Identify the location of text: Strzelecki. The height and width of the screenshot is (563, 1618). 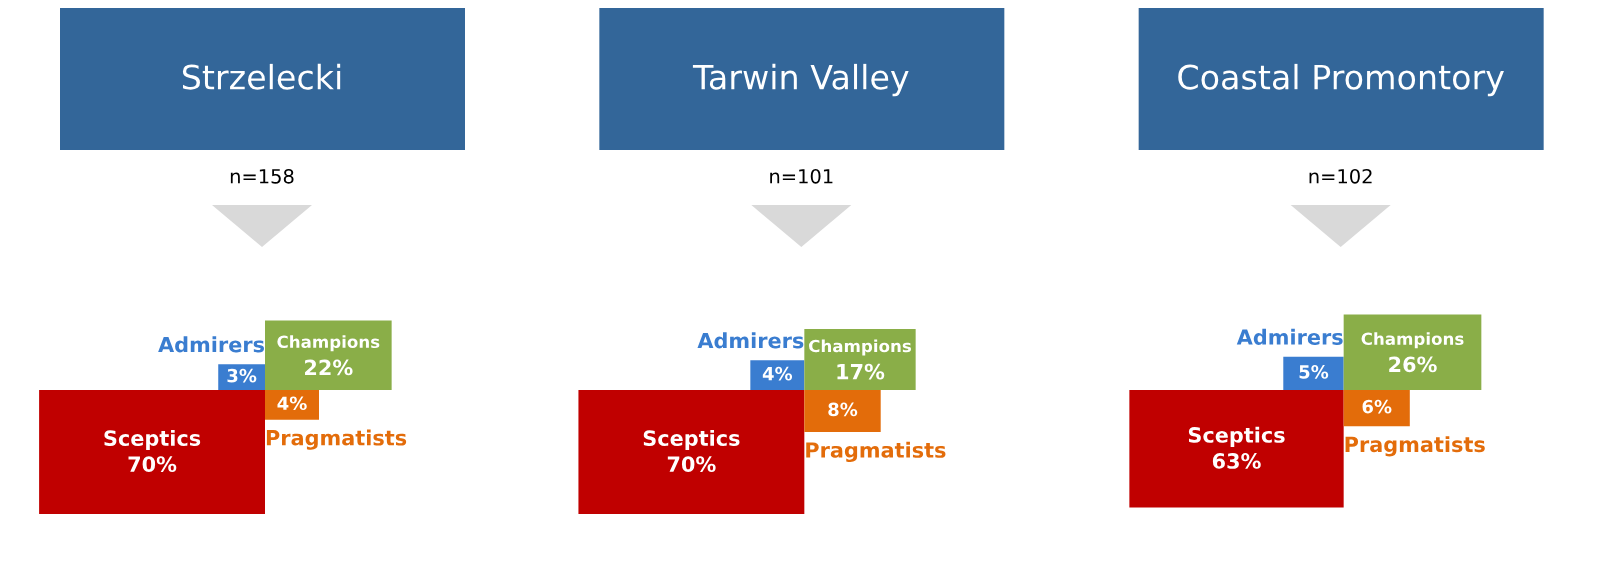
(261, 76).